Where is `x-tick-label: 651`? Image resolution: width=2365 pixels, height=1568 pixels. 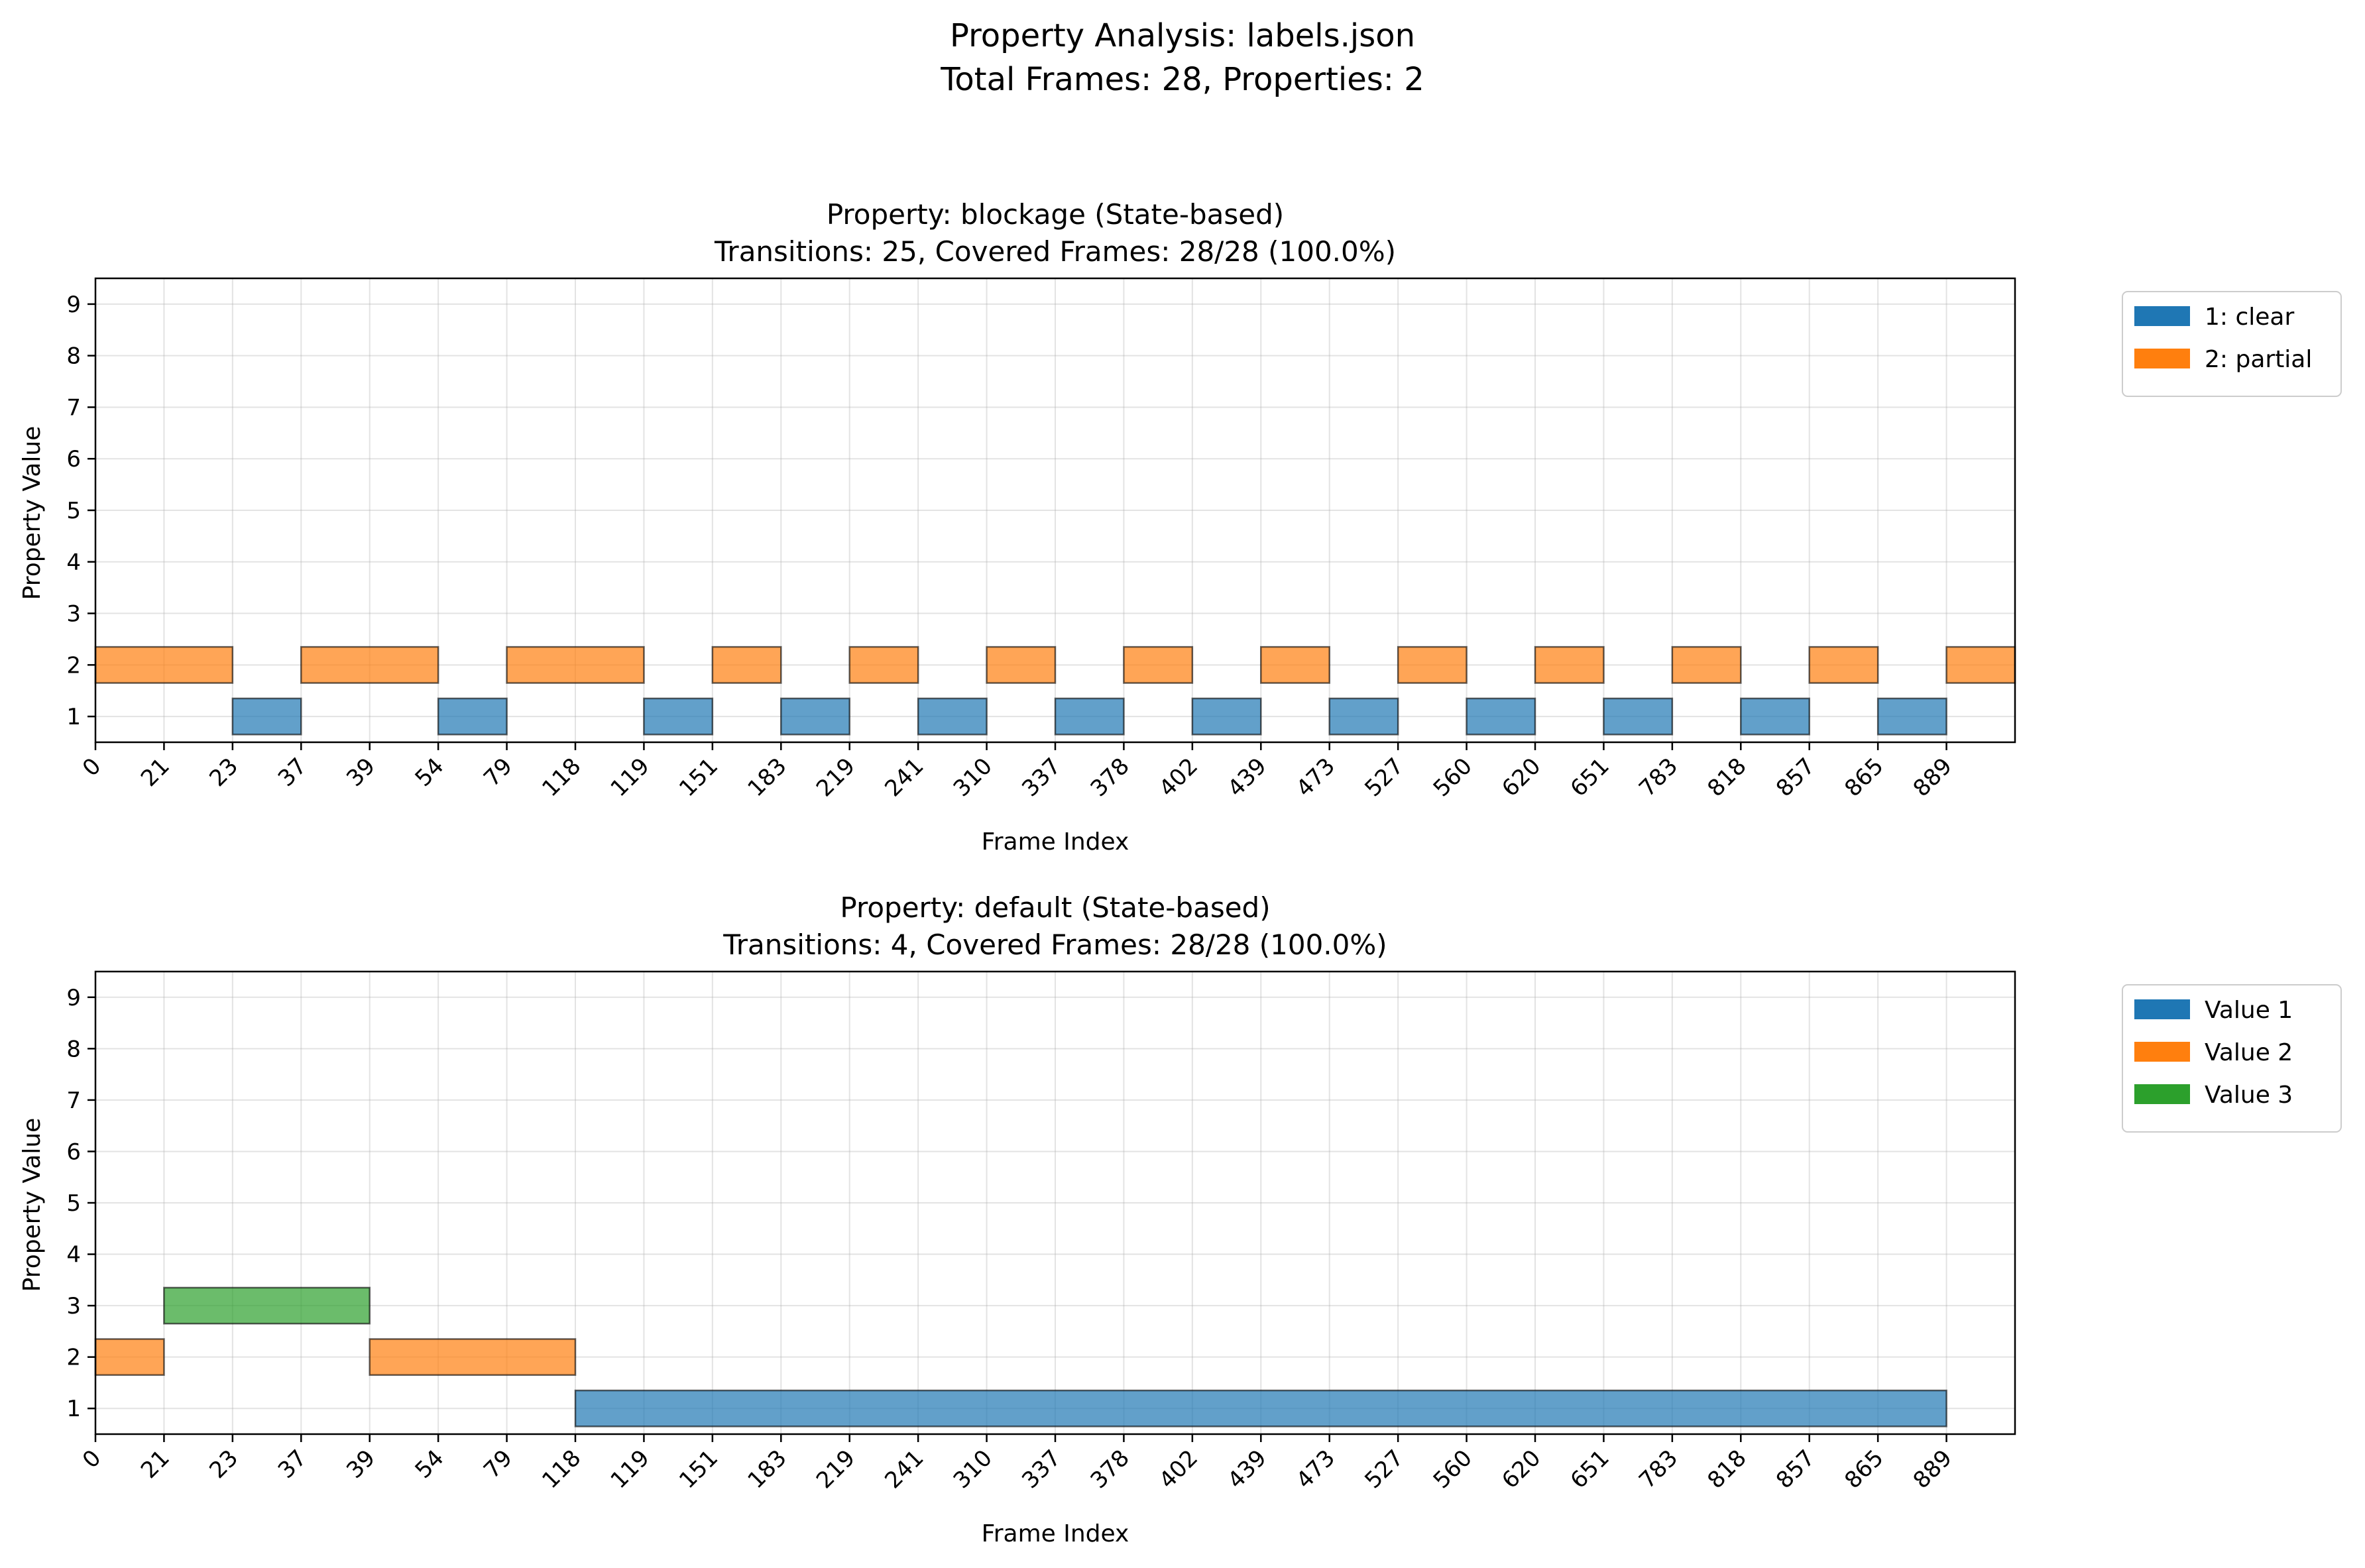
x-tick-label: 651 is located at coordinates (1590, 777).